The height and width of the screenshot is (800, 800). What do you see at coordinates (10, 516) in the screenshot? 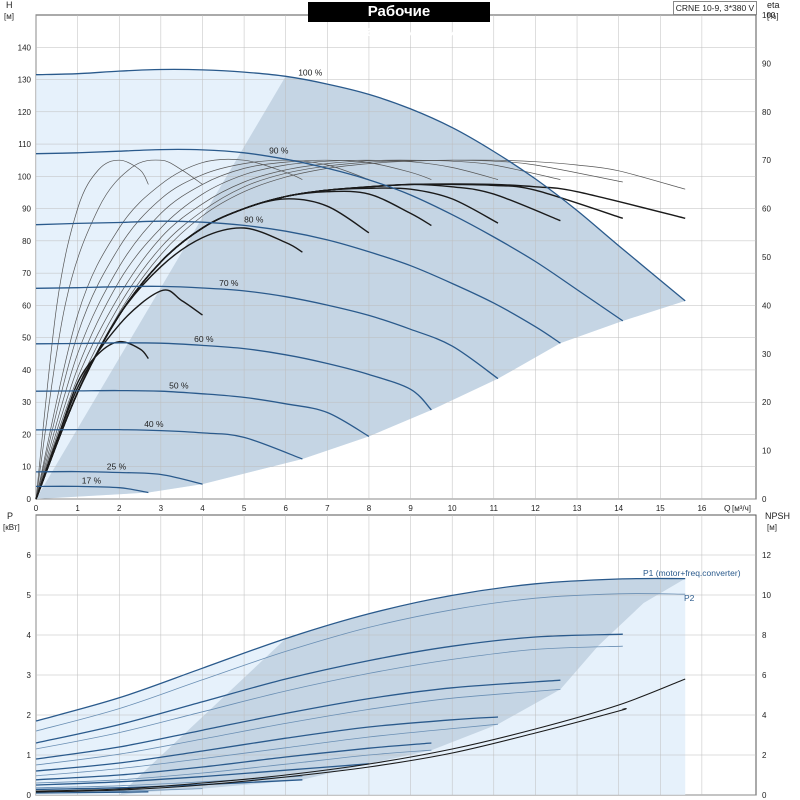
I see `power-axis-label: P` at bounding box center [10, 516].